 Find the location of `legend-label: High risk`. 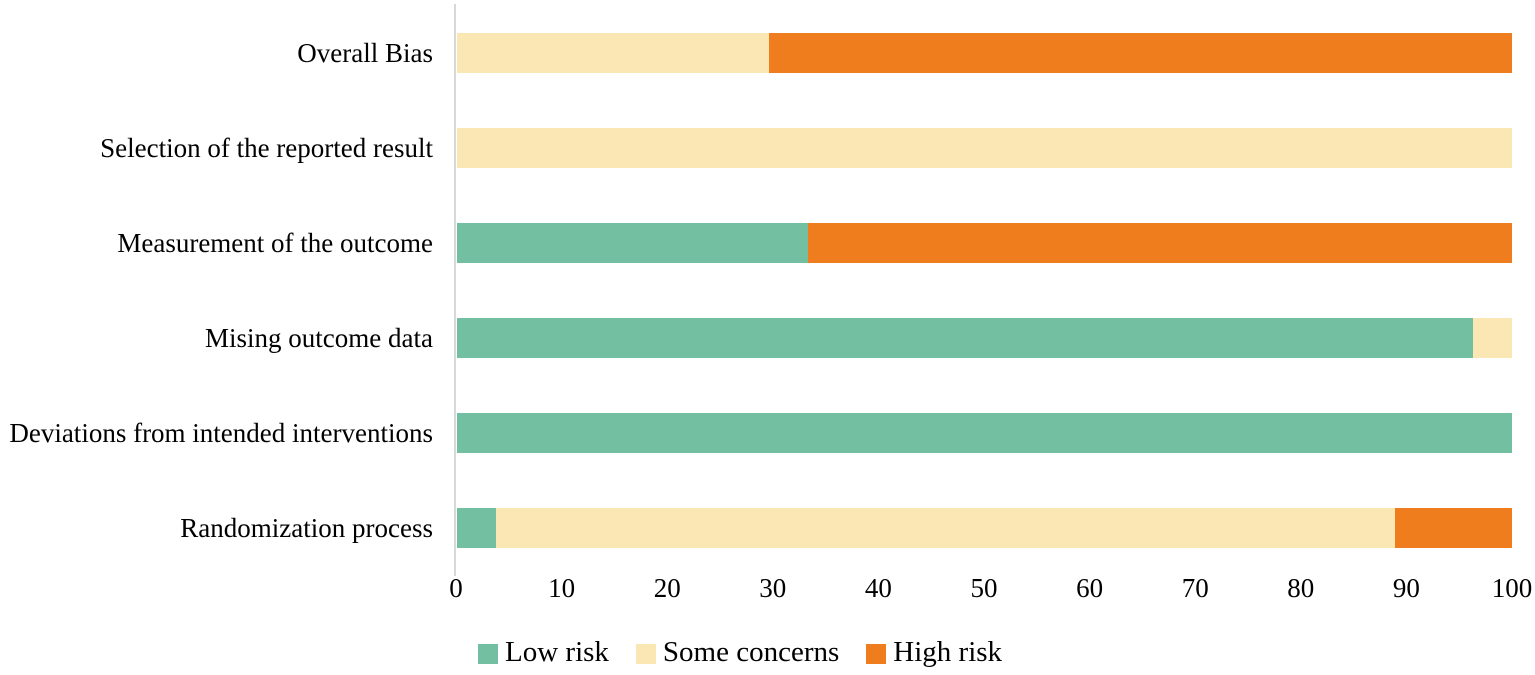

legend-label: High risk is located at coordinates (948, 652).